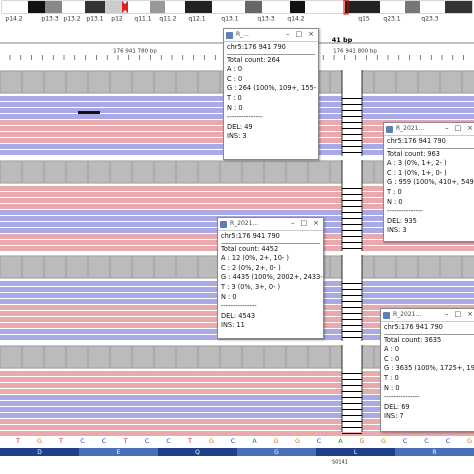  I want to click on popup-line: A : 12 (0%, 2+, 10- ), so click(255, 258).